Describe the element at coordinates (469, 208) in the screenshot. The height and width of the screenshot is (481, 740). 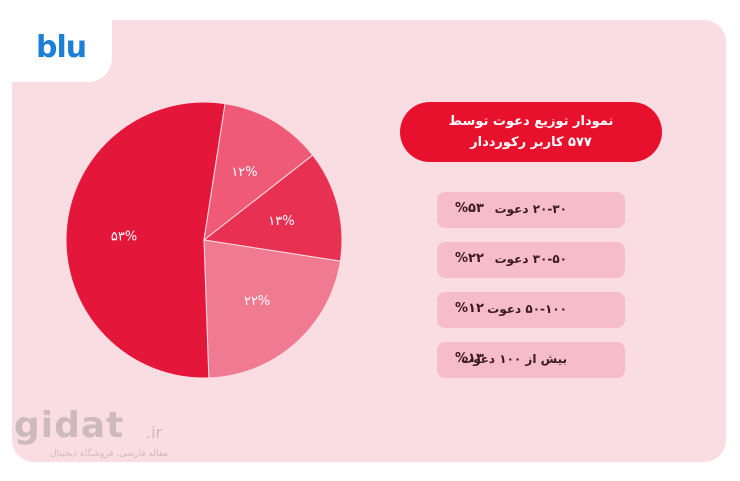
I see `legend-percent: %۵۳` at that location.